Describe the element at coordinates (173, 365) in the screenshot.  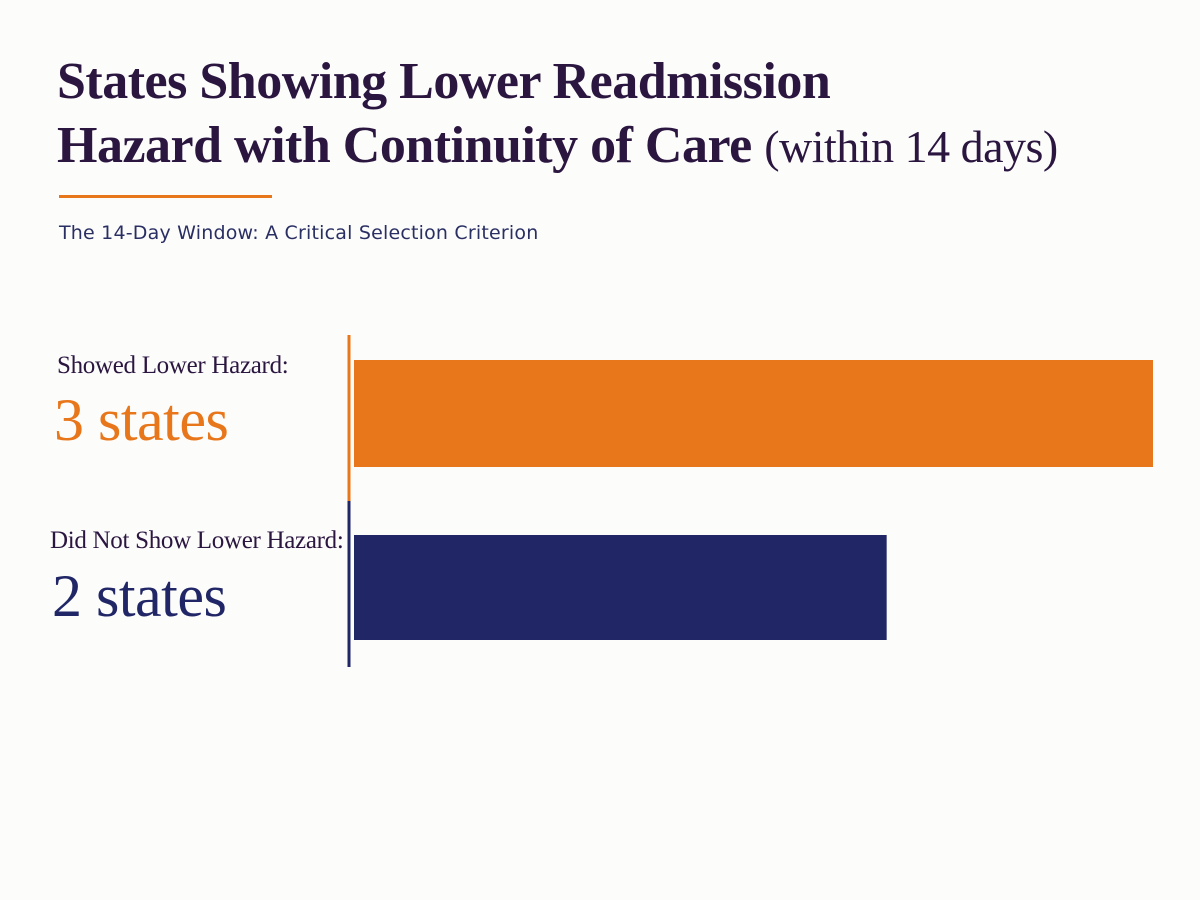
I see `category-label-showed-lower-hazard: Showed Lower Hazard:` at that location.